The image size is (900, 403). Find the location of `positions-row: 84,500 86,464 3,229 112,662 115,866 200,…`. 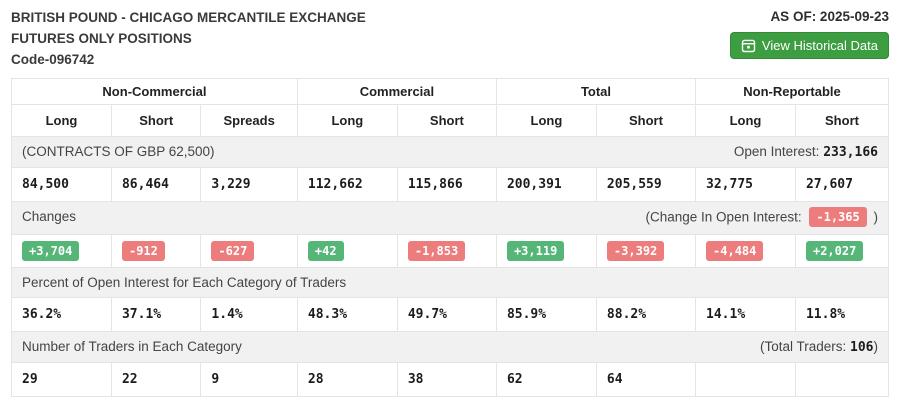

positions-row: 84,500 86,464 3,229 112,662 115,866 200,… is located at coordinates (450, 184).